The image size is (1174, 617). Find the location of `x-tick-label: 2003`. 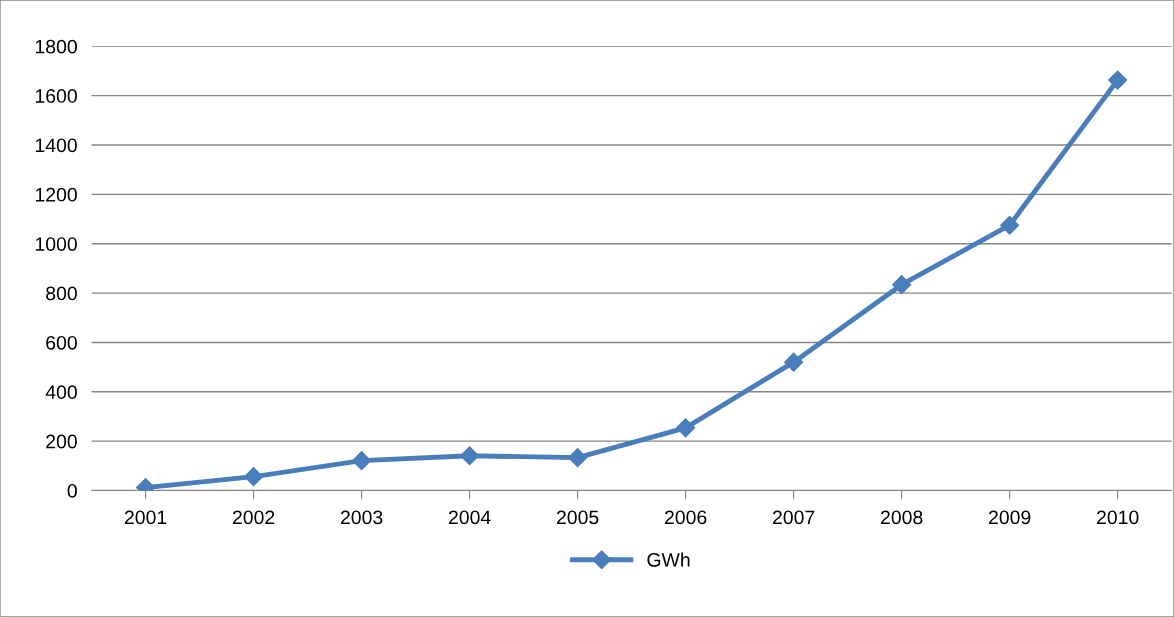

x-tick-label: 2003 is located at coordinates (361, 517).